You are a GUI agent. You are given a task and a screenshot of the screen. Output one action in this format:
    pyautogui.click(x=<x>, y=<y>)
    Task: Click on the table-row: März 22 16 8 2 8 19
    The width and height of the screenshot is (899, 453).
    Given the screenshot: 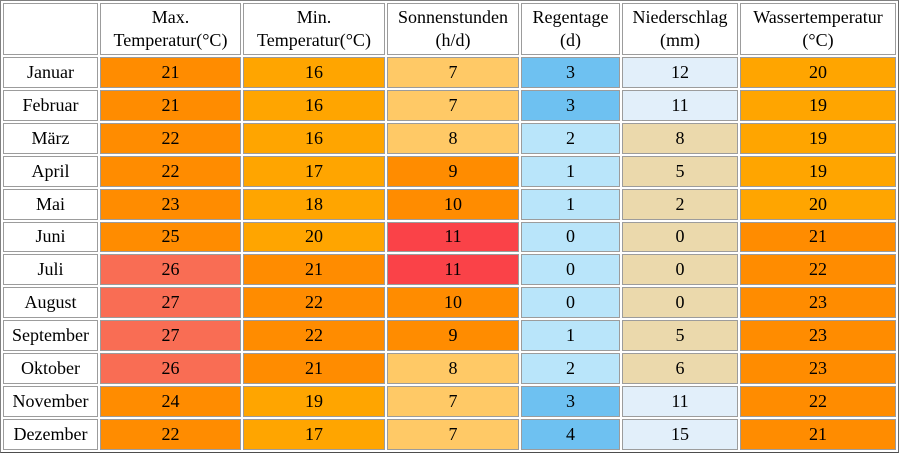 What is the action you would take?
    pyautogui.click(x=449, y=138)
    